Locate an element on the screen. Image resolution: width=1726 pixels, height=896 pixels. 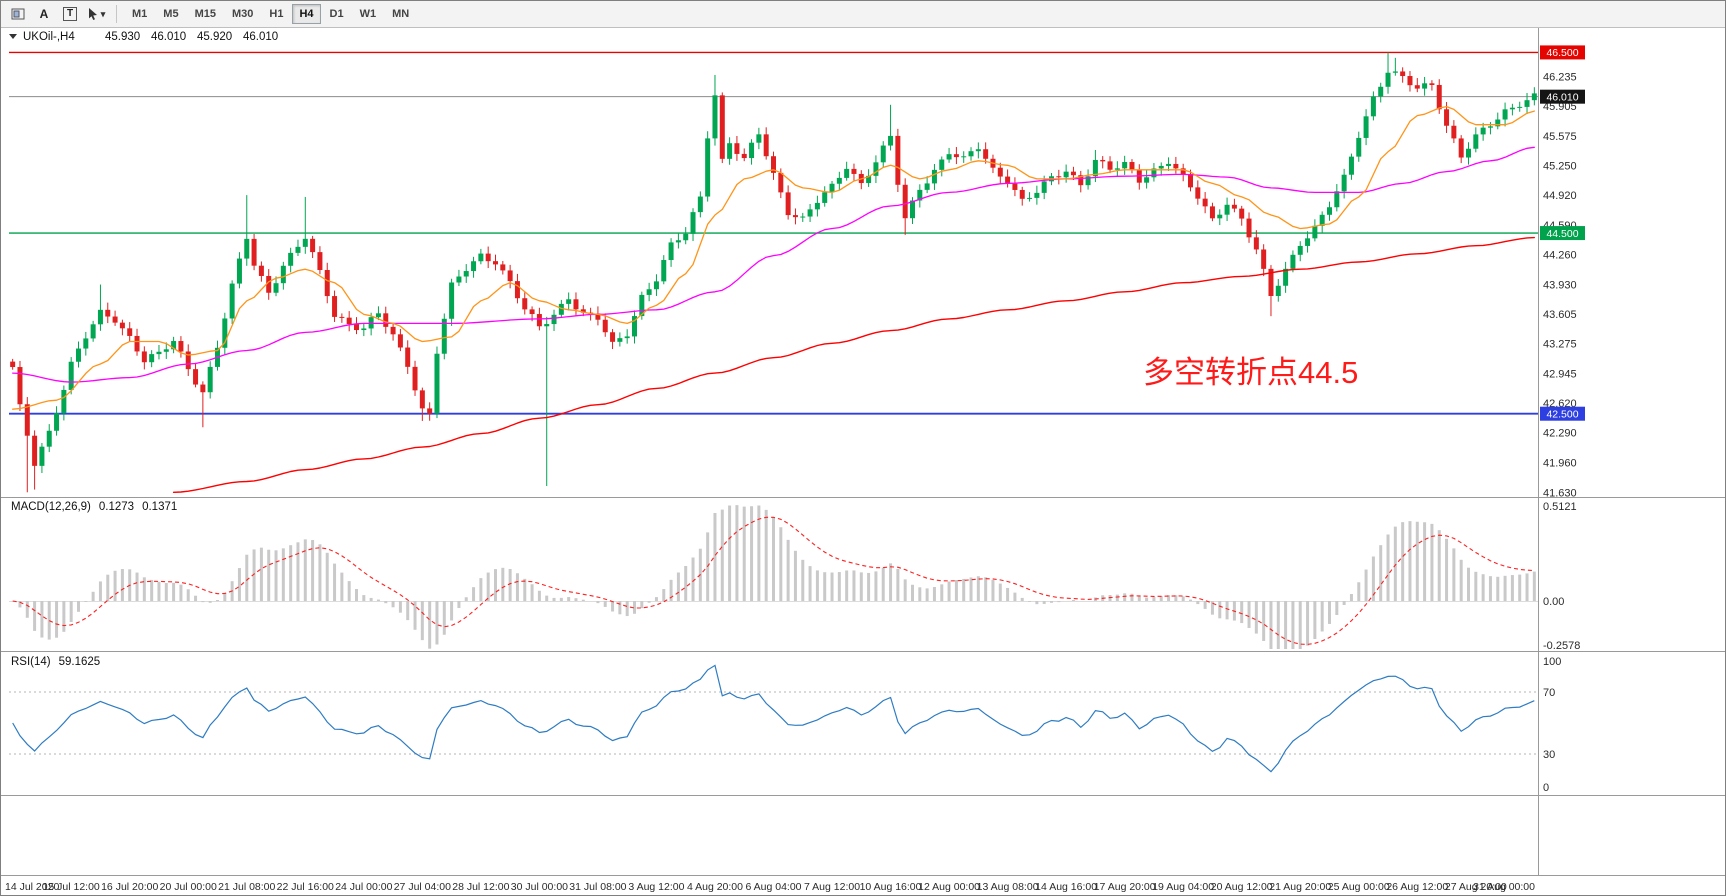
arrow-tools-dropdown-button: ▾ is located at coordinates (96, 14).